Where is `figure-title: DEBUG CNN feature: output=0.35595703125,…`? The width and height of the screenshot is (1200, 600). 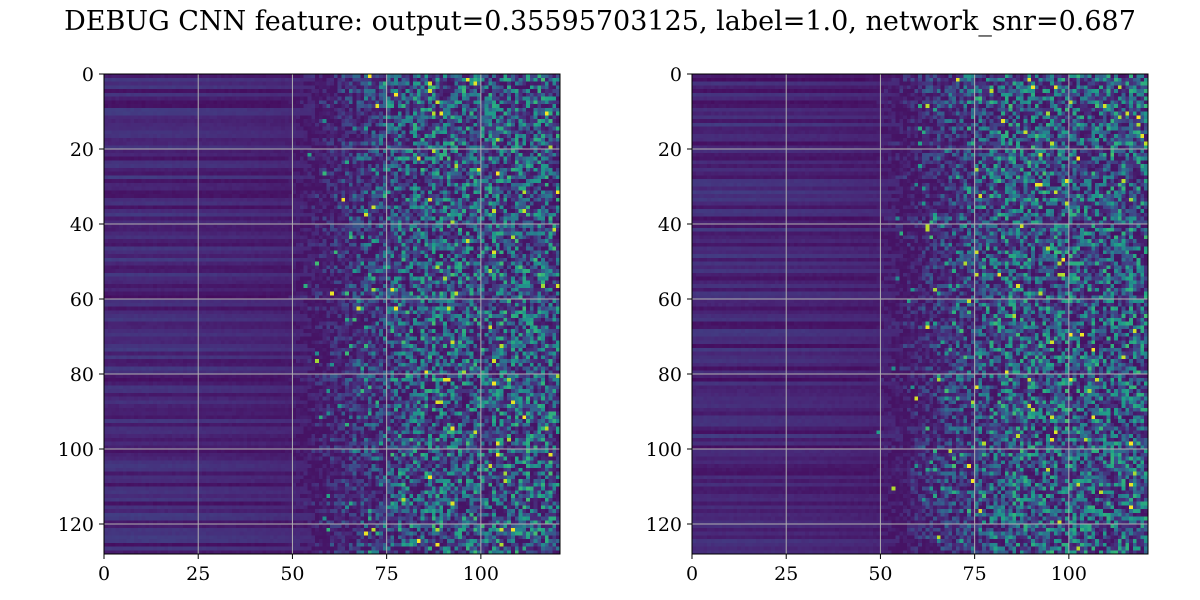 figure-title: DEBUG CNN feature: output=0.35595703125,… is located at coordinates (600, 21).